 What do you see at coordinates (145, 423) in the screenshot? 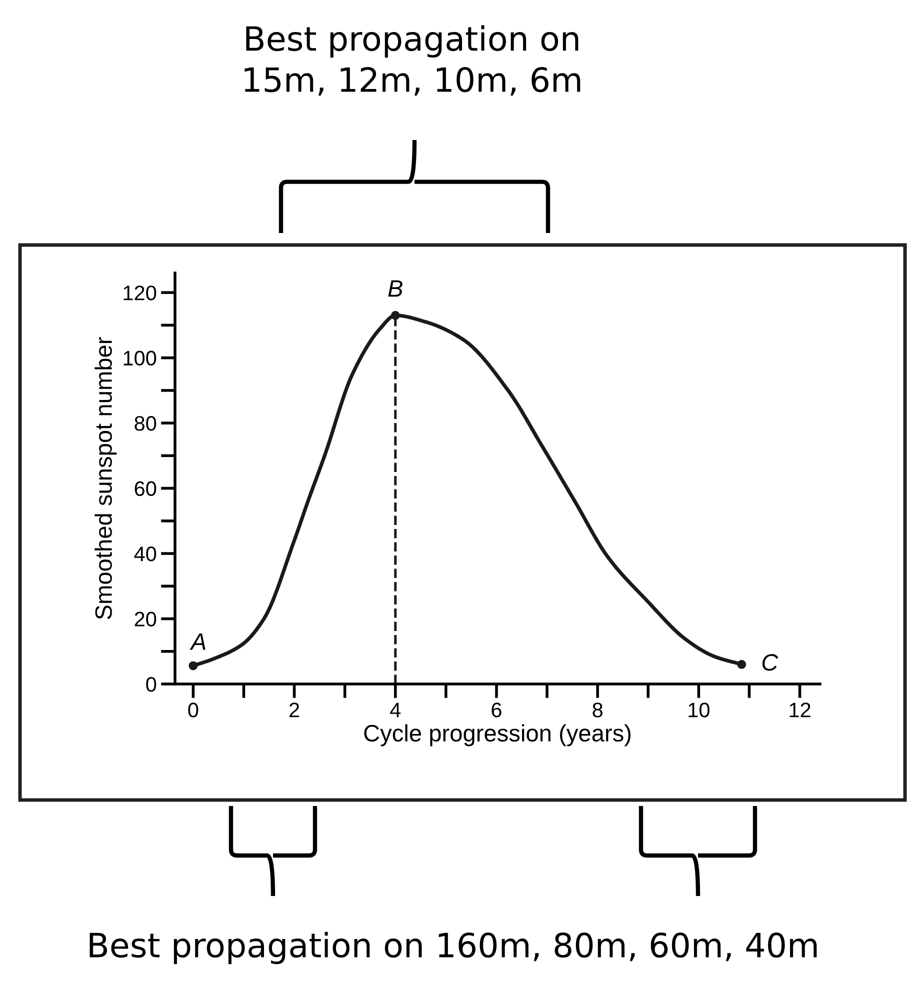
I see `y-tick-label: 80` at bounding box center [145, 423].